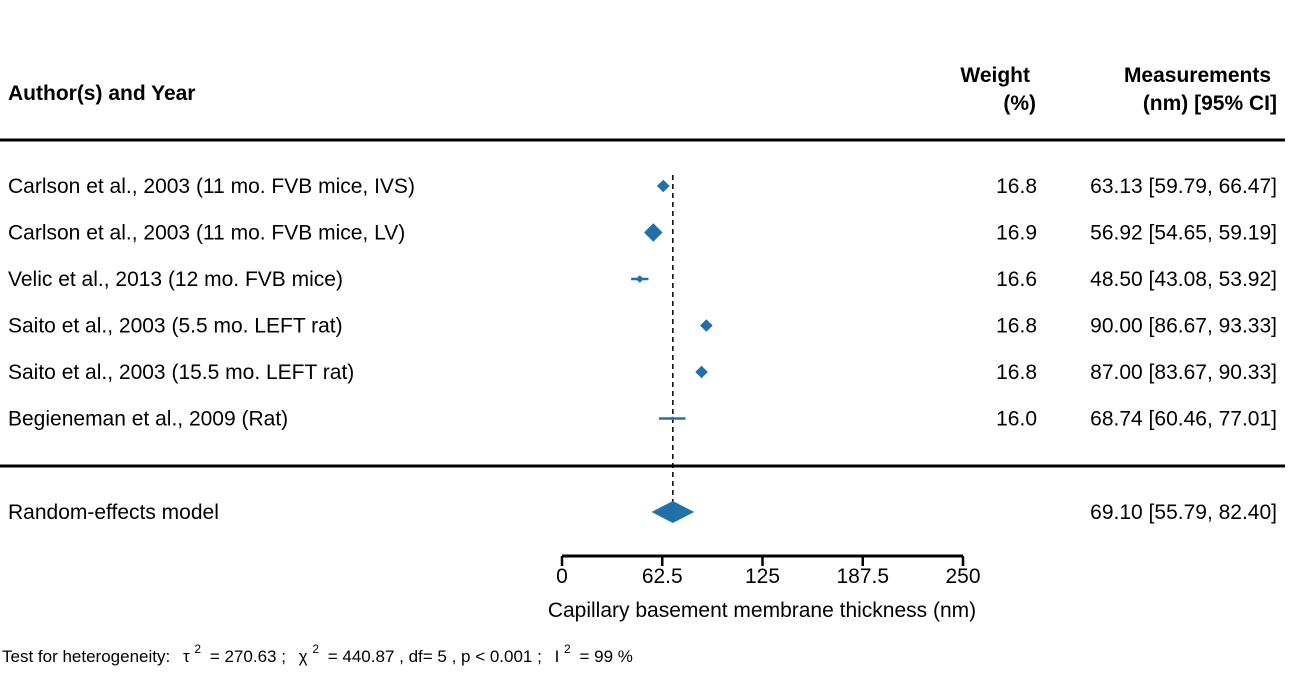 The image size is (1300, 700). Describe the element at coordinates (1019, 103) in the screenshot. I see `header-weight-line2: (%)` at that location.